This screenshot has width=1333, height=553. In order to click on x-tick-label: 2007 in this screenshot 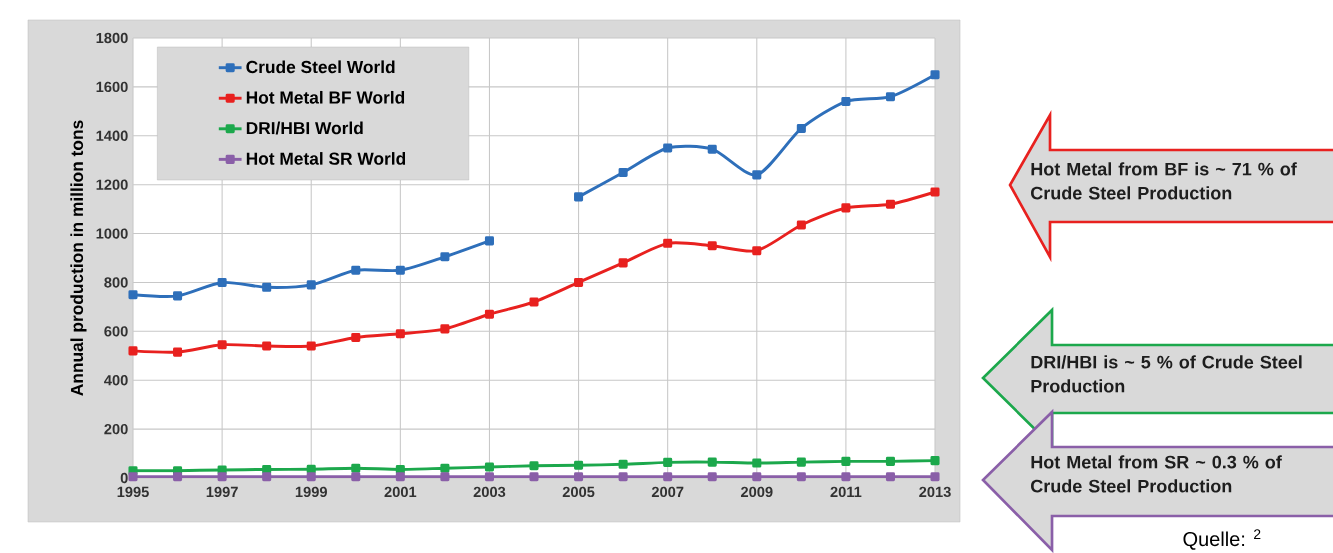, I will do `click(667, 492)`.